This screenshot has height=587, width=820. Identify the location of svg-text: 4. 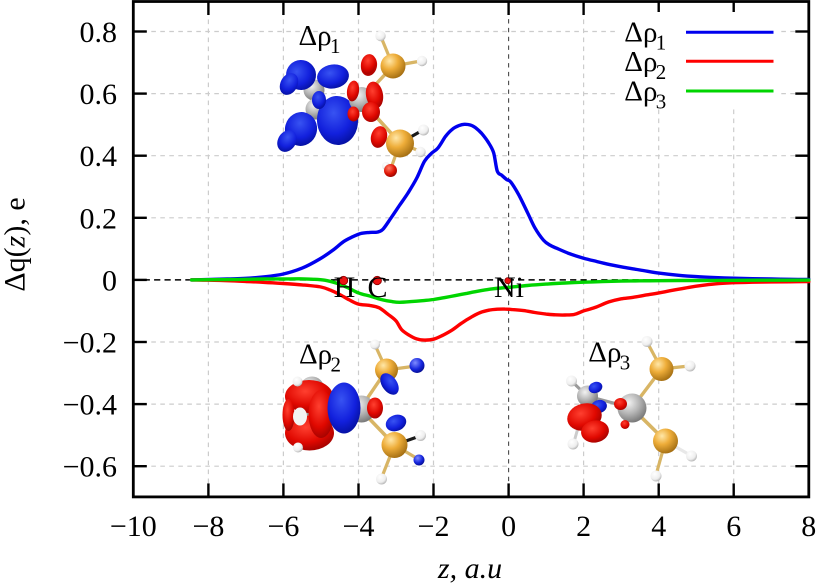
(658, 526).